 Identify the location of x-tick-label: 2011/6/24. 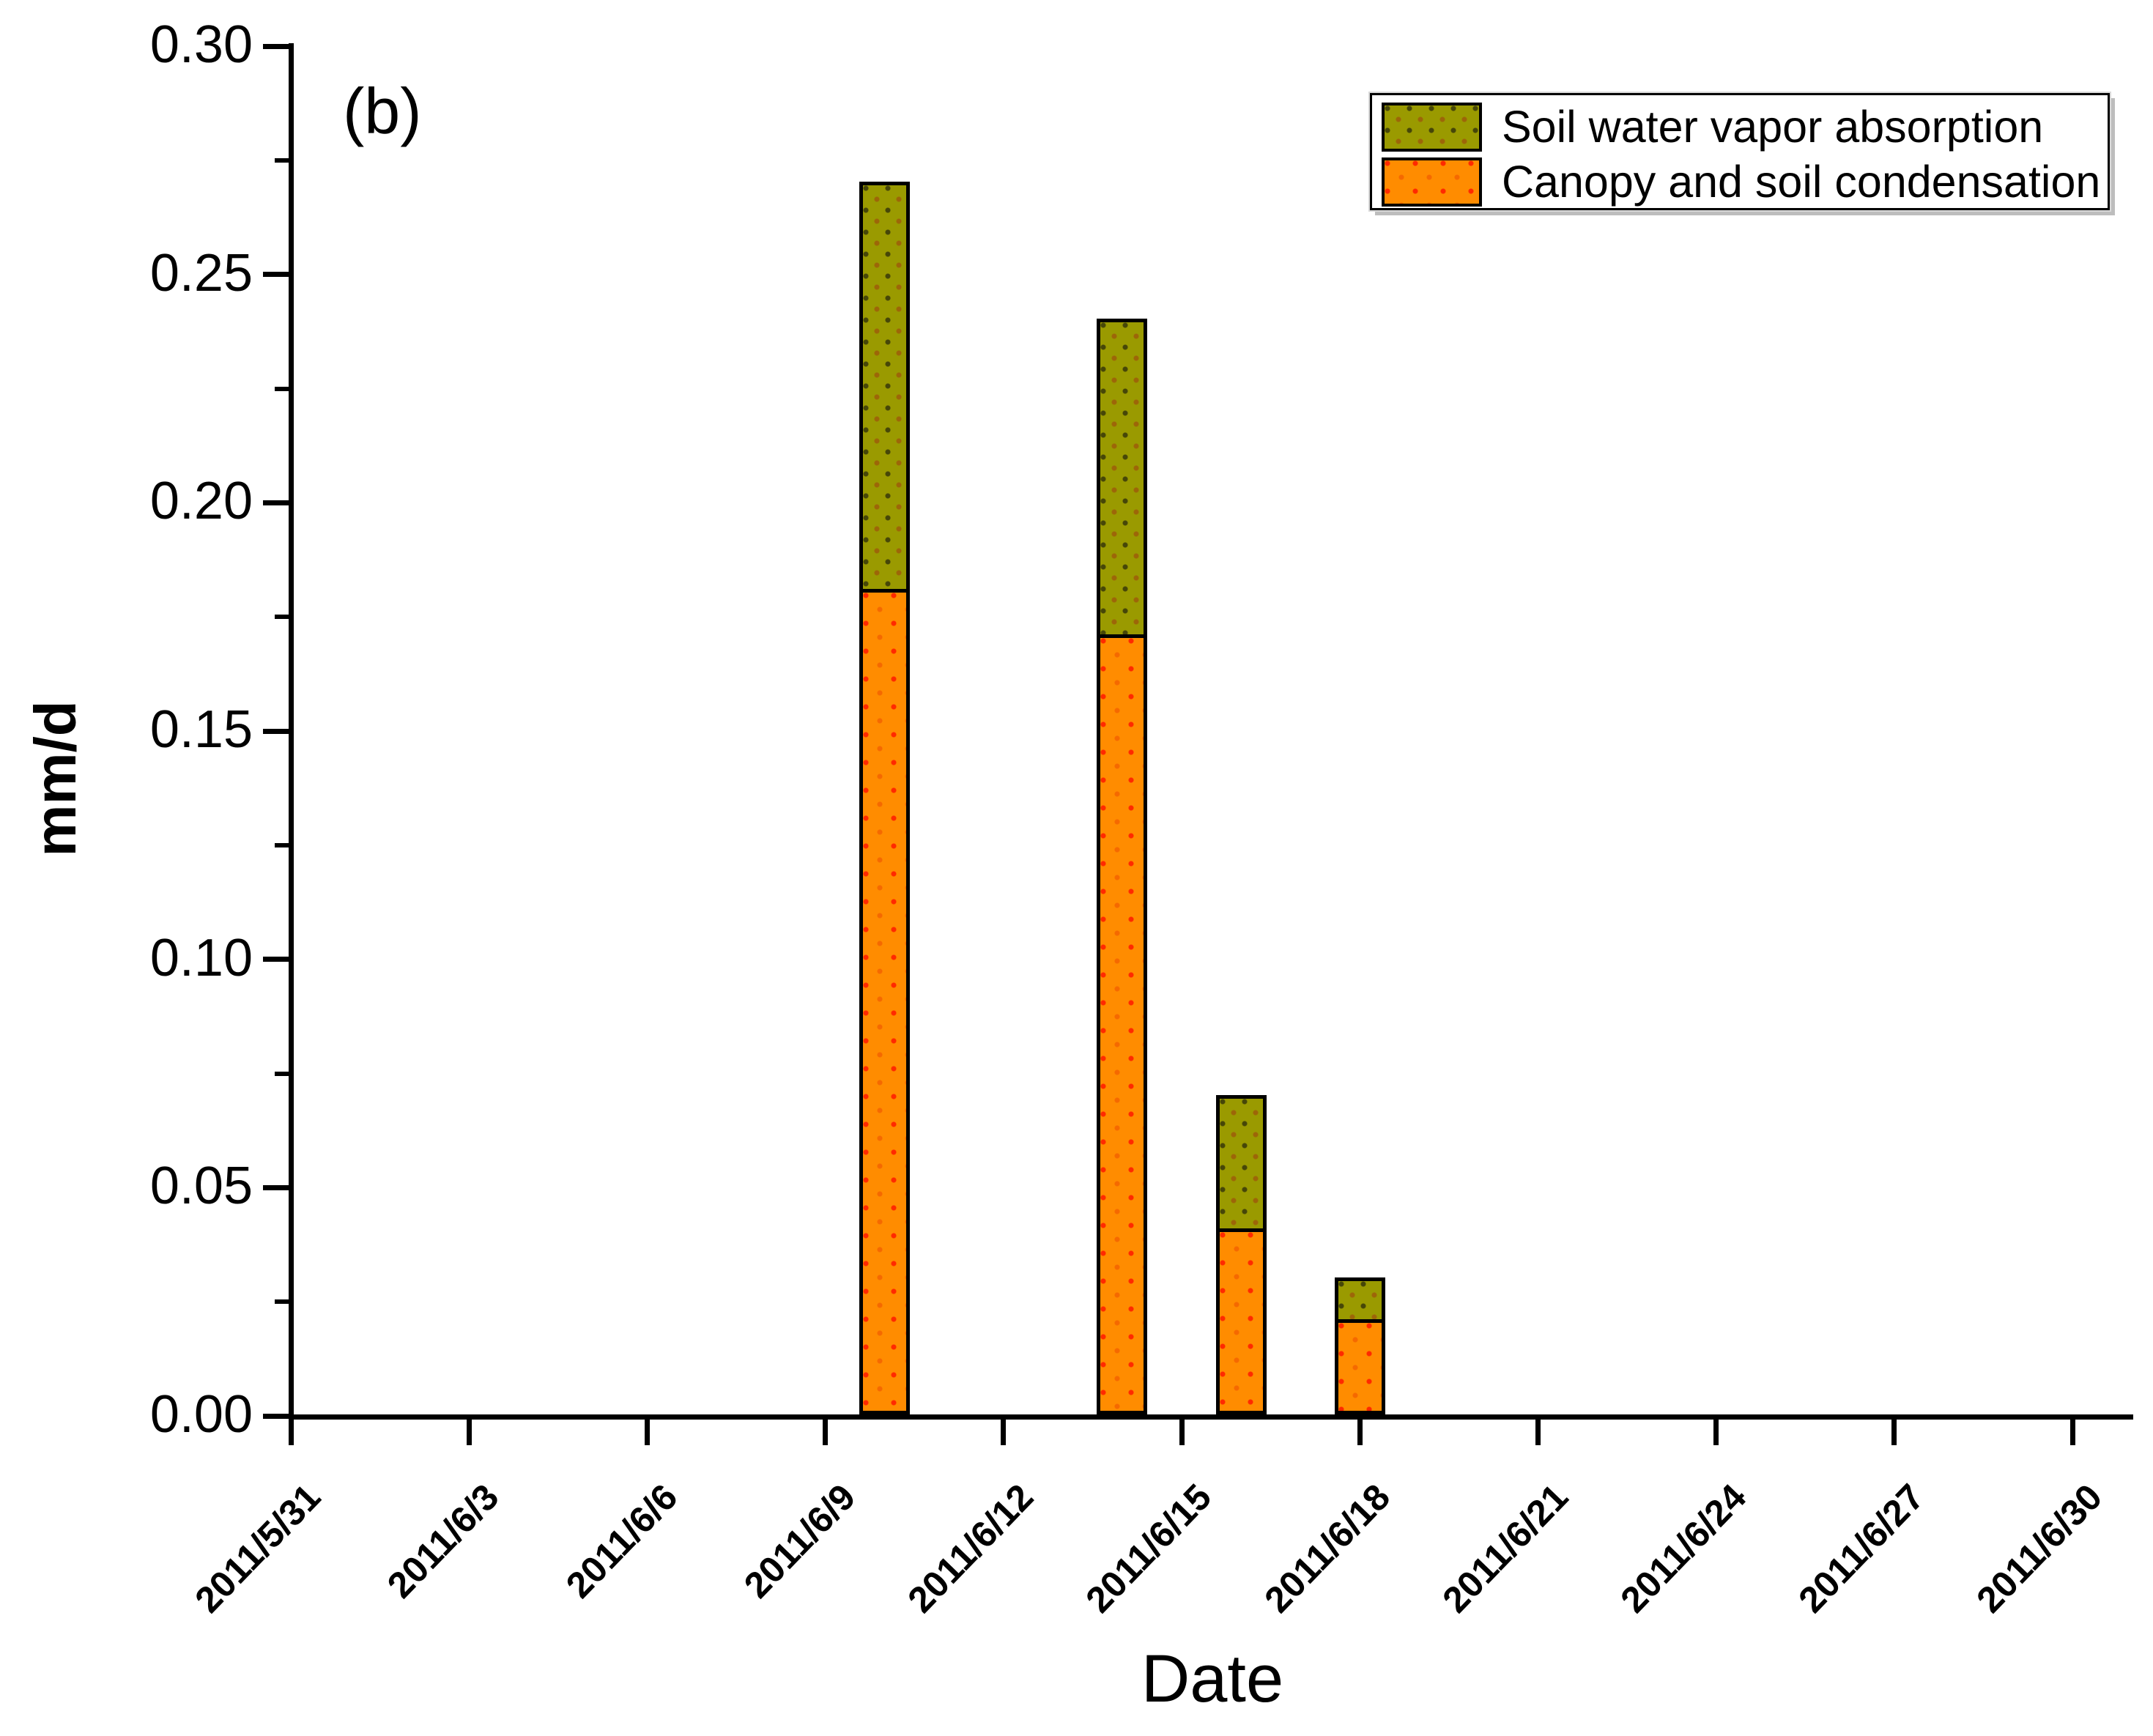
(1683, 1549).